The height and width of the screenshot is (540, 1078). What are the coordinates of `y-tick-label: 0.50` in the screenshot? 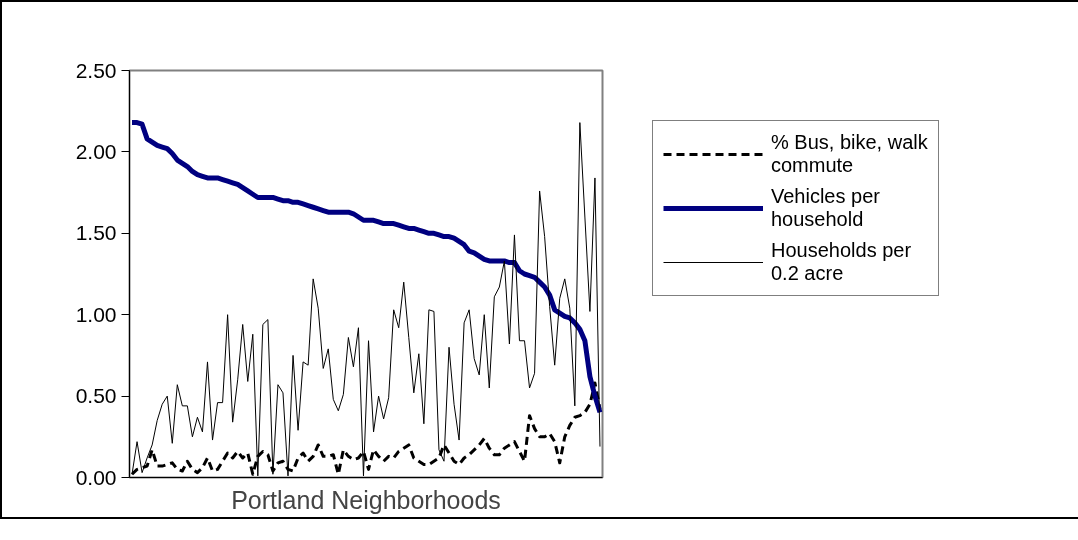 It's located at (96, 396).